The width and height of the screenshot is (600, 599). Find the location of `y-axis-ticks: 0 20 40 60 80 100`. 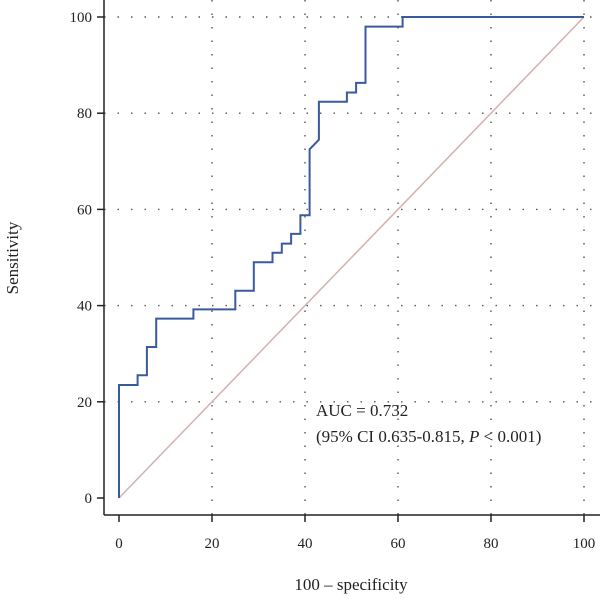

y-axis-ticks: 0 20 40 60 80 100 is located at coordinates (87, 258).